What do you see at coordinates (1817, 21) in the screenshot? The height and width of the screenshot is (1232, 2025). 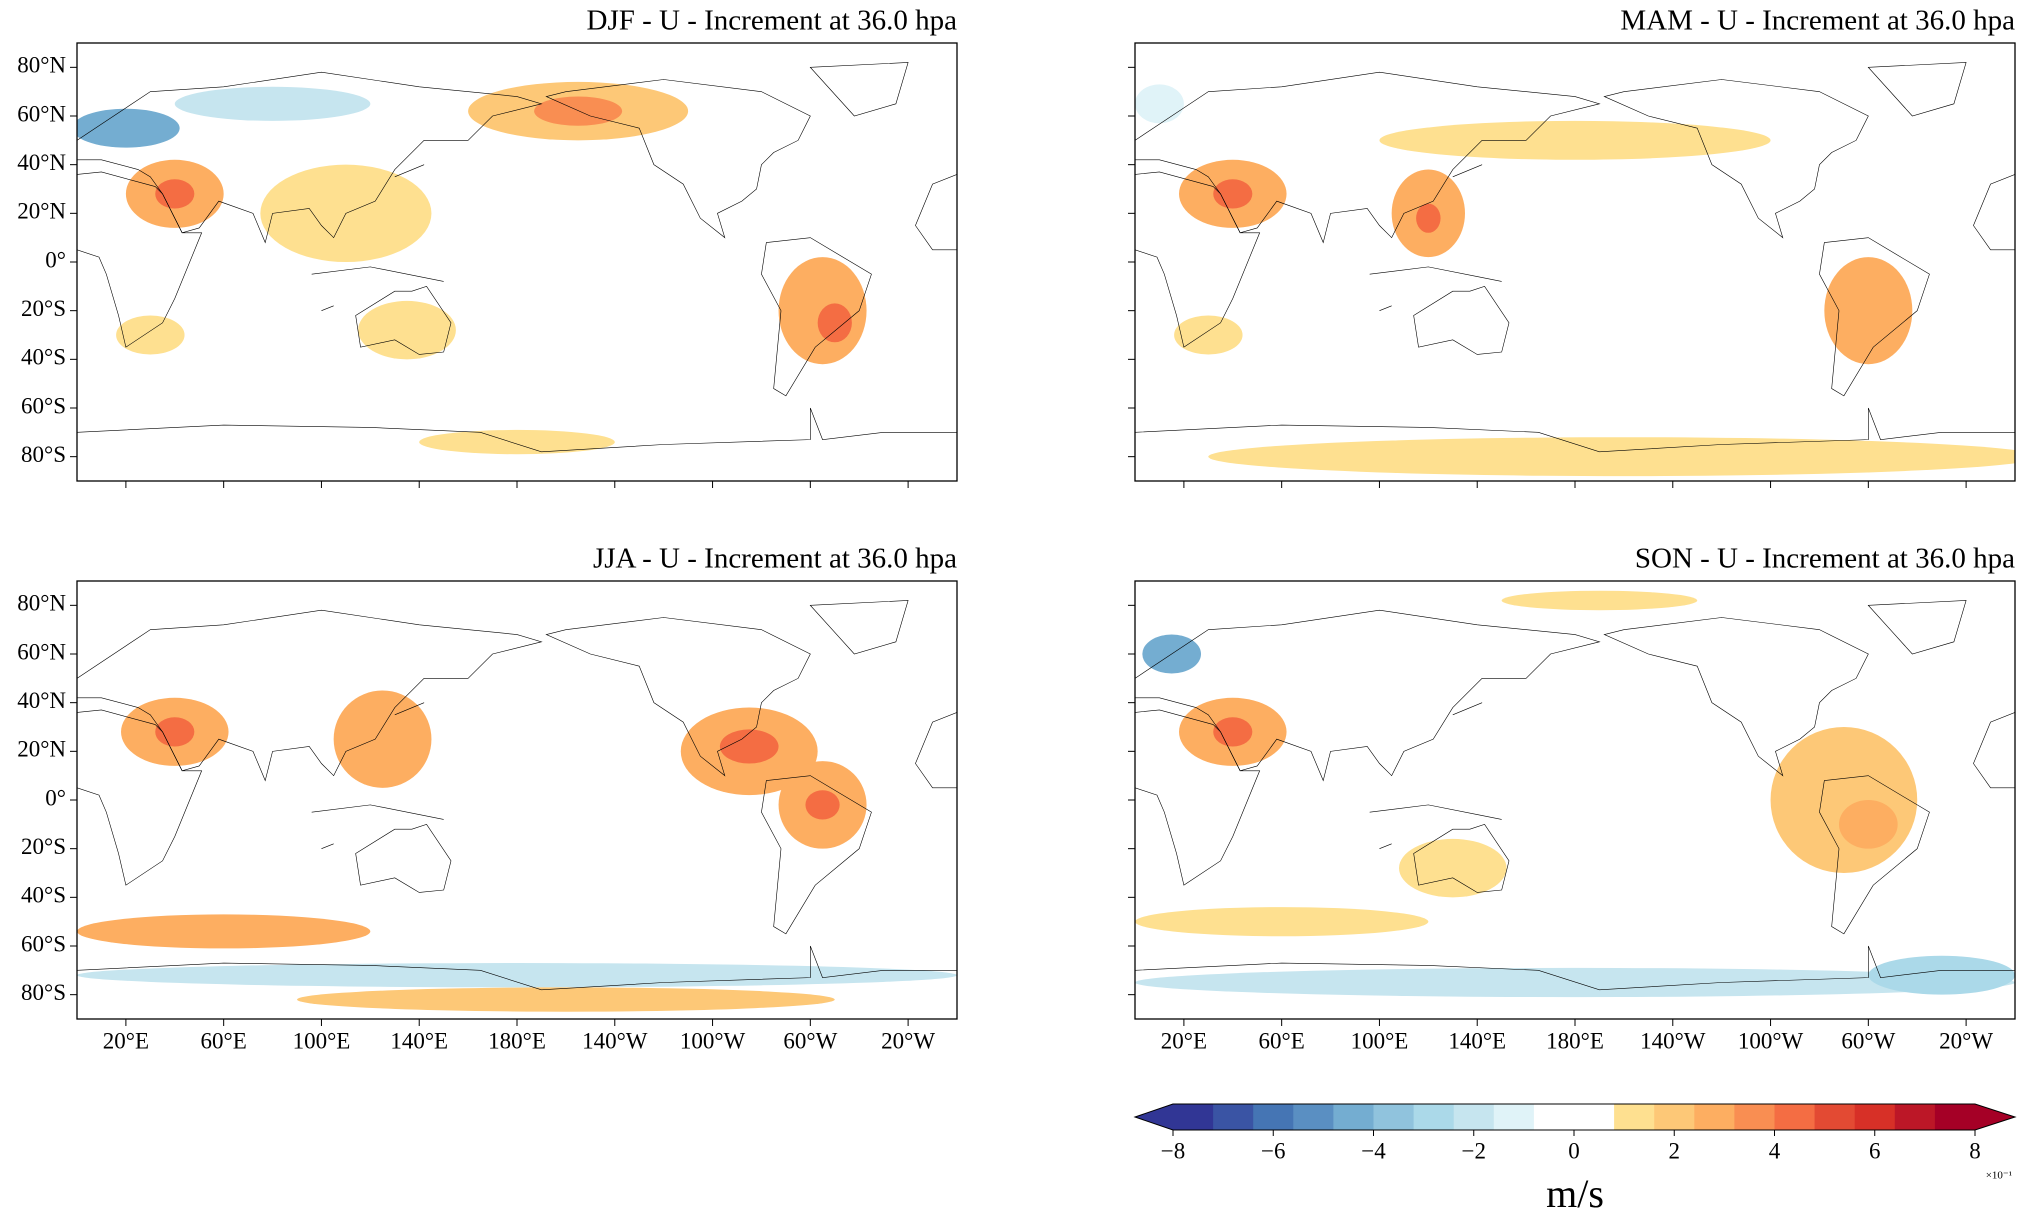 I see `panel-title: MAM - U - Increment at 36.0 hpa` at bounding box center [1817, 21].